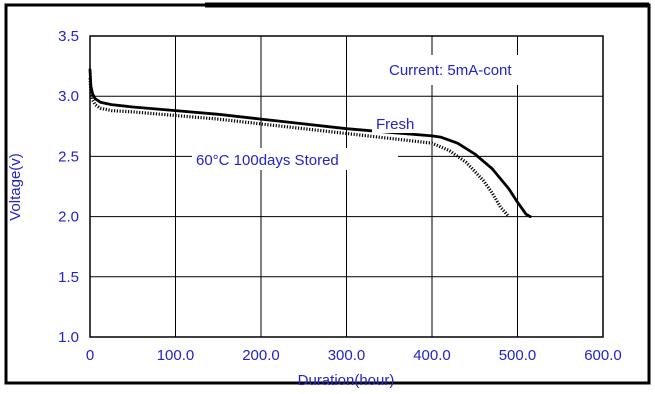 This screenshot has height=394, width=655. I want to click on y-tick-label-2: 2.0, so click(68, 217).